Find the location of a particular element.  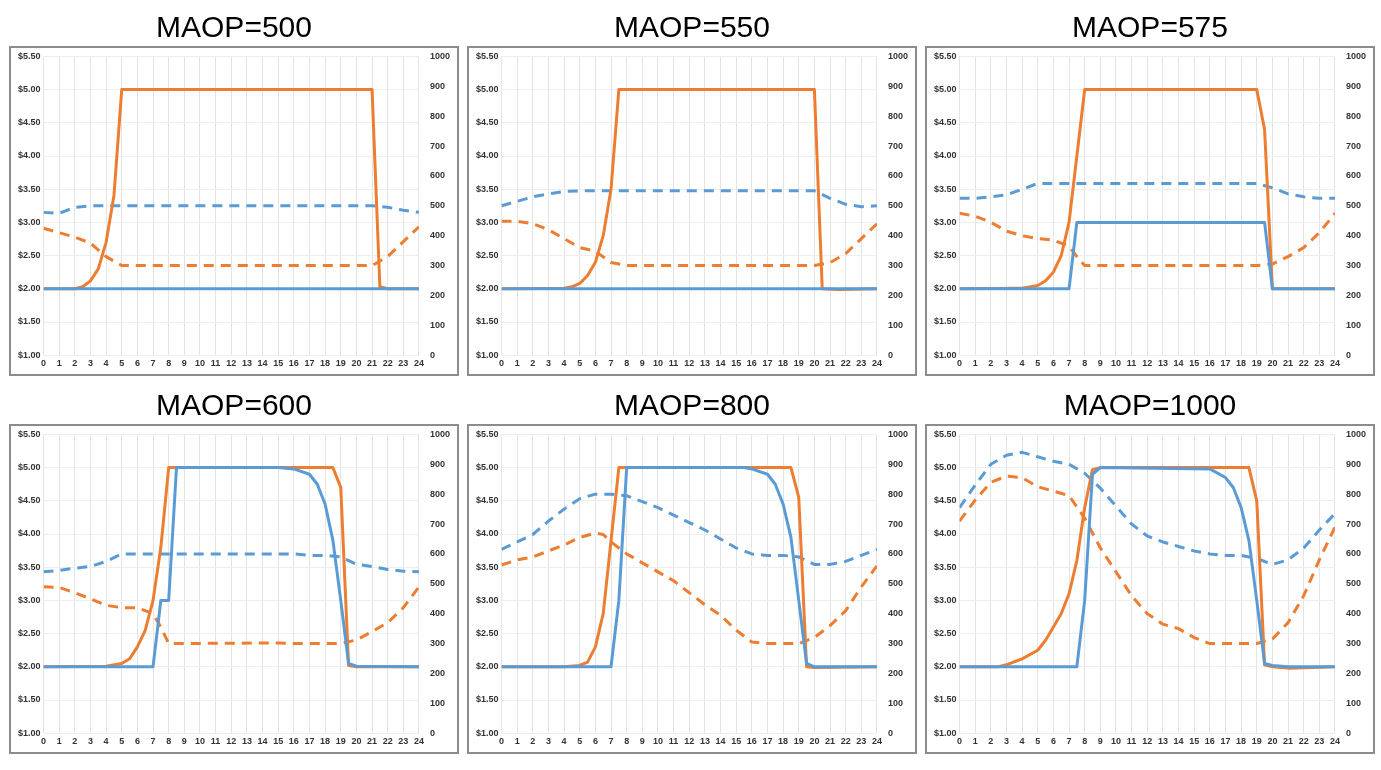

x-tick-label: 10 is located at coordinates (199, 363).